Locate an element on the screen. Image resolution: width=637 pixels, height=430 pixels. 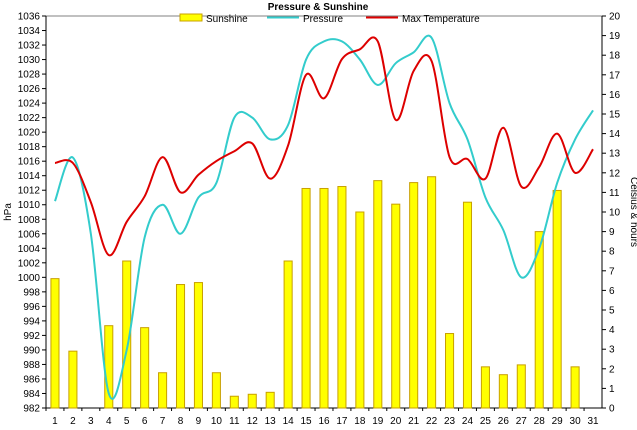
left-tick-label: 1018 is located at coordinates (29, 147).